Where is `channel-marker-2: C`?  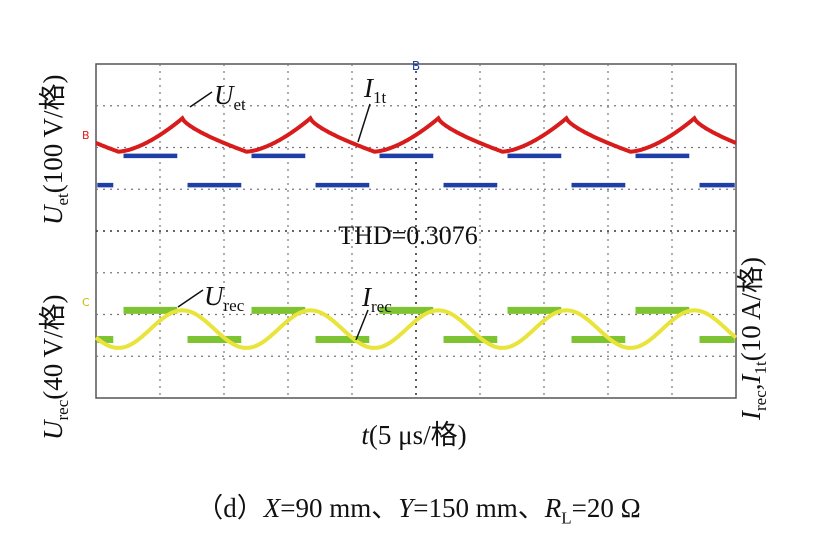
channel-marker-2: C is located at coordinates (86, 302).